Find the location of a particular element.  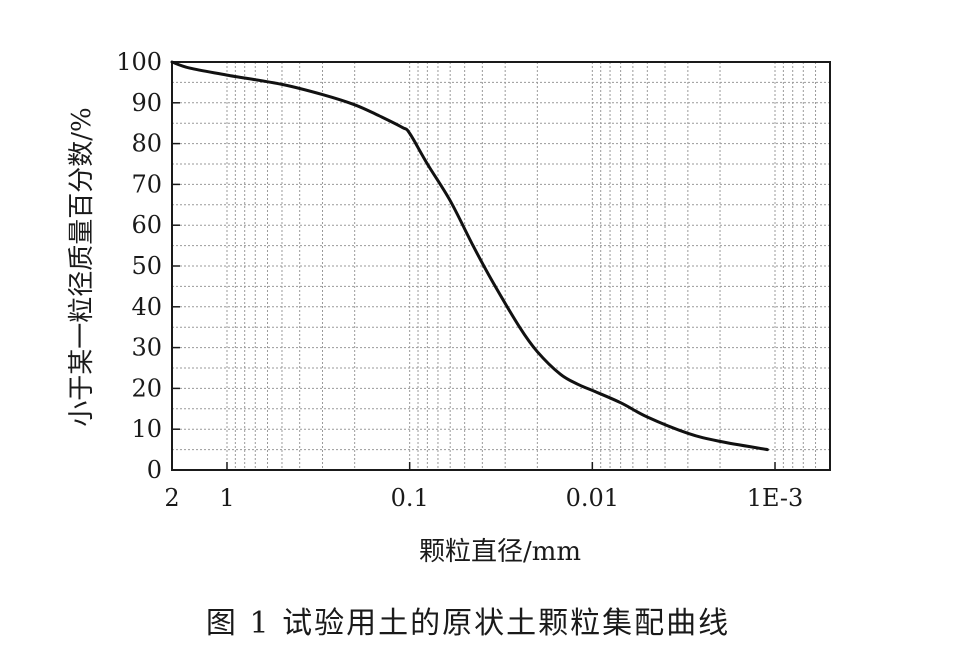

y-tick-label: 20 is located at coordinates (146, 388).